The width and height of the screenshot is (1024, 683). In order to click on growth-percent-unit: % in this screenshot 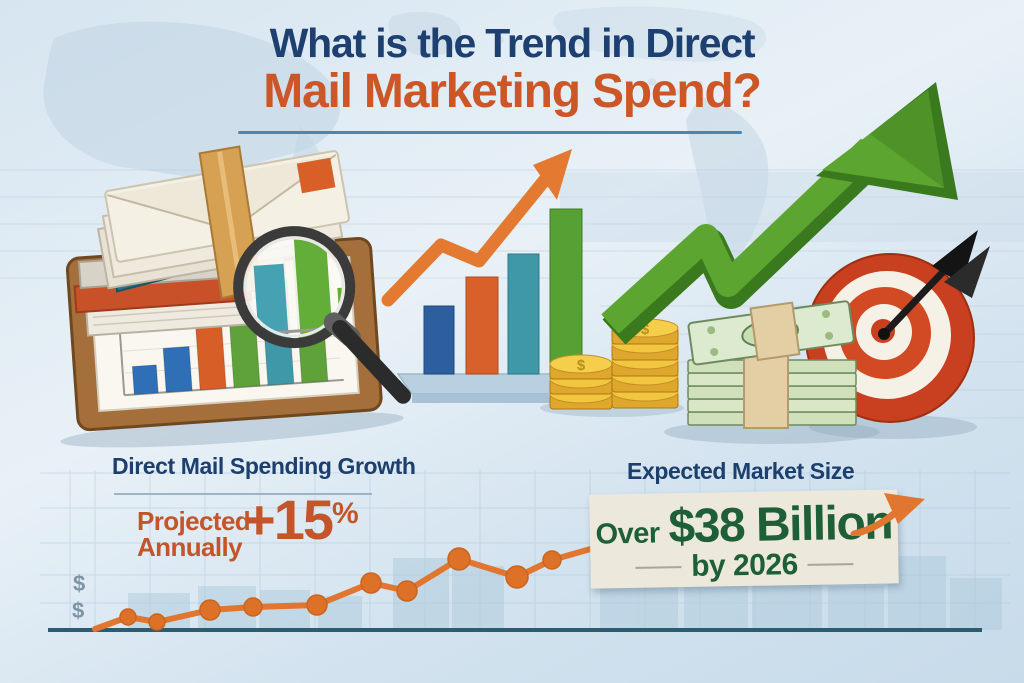, I will do `click(345, 513)`.